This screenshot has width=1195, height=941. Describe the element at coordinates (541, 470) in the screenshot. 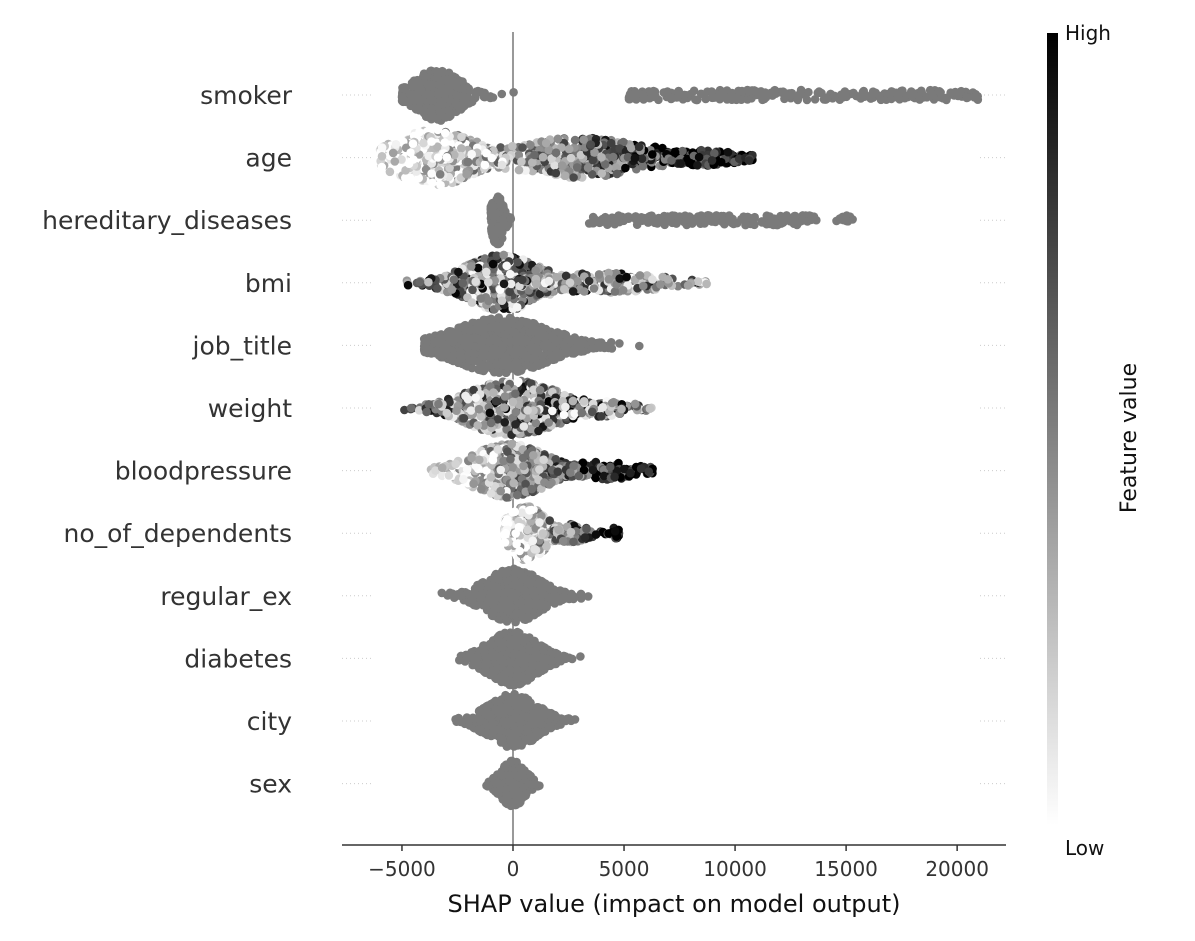

I see `feature-points-bloodpressure` at that location.